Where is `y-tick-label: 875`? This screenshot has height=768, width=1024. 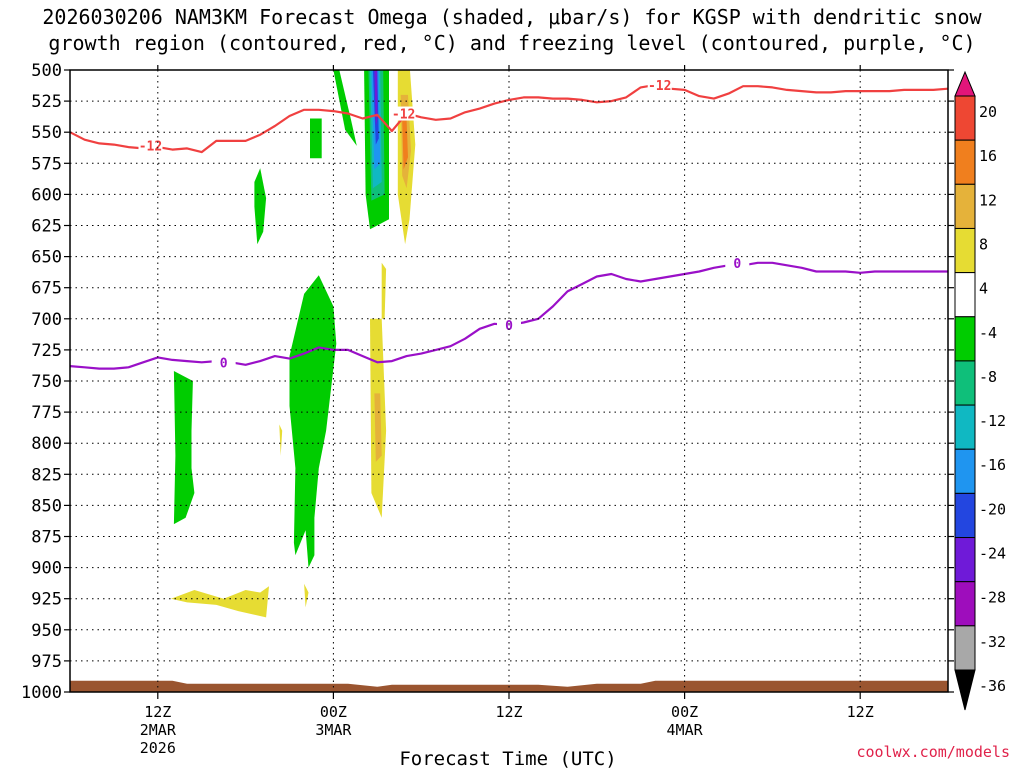
y-tick-label: 875 is located at coordinates (46, 538).